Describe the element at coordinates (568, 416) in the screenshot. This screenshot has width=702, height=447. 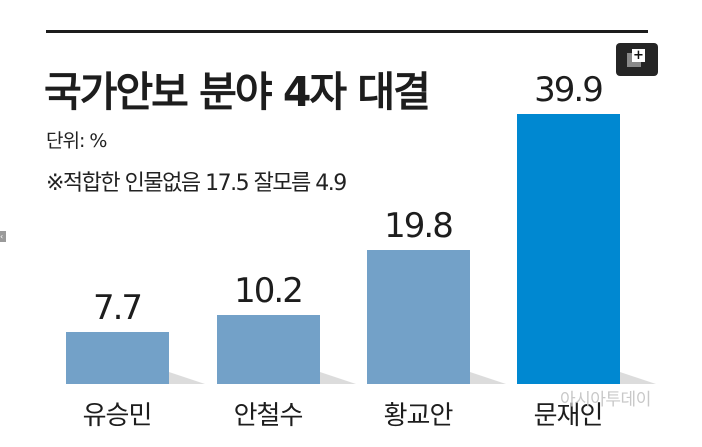
I see `category-label: 문재인` at that location.